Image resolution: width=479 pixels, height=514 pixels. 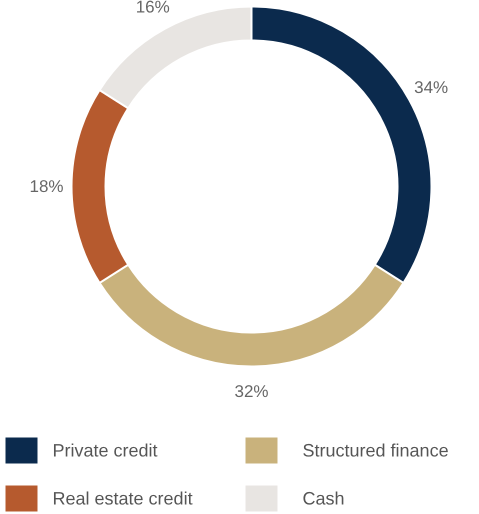 What do you see at coordinates (122, 498) in the screenshot?
I see `legend-label: Real estate credit` at bounding box center [122, 498].